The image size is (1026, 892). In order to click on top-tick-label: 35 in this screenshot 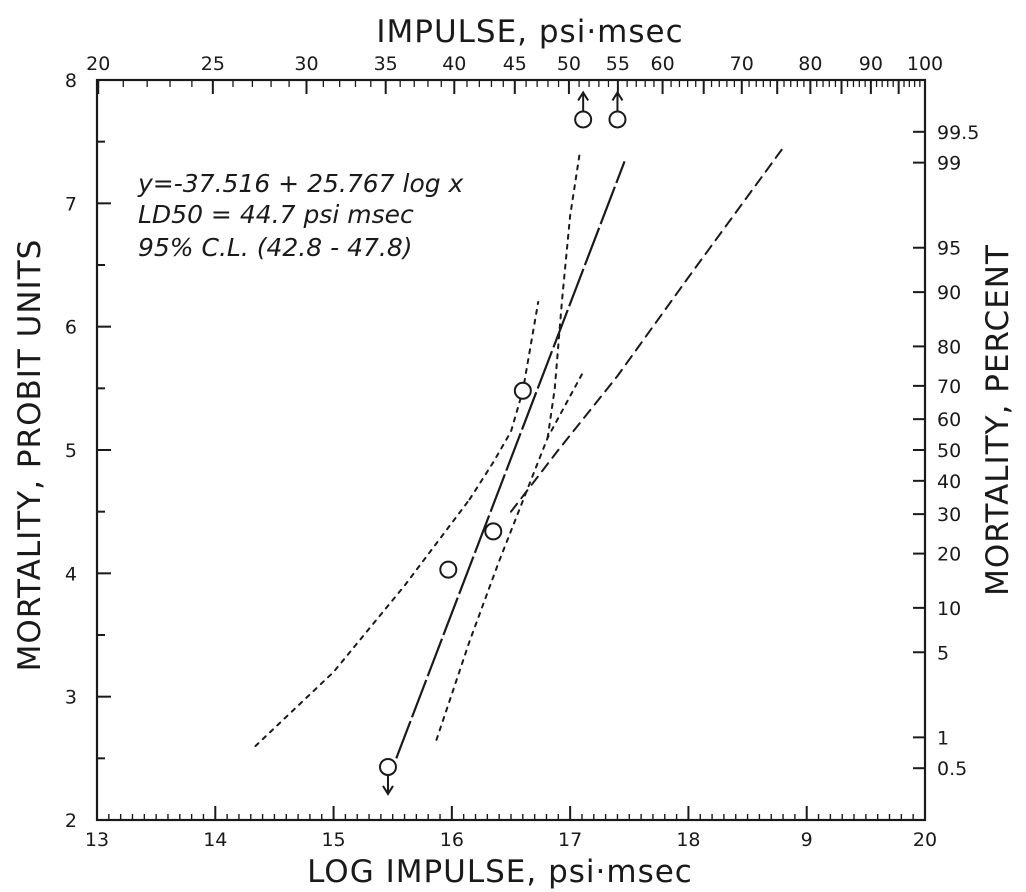, I will do `click(386, 64)`.